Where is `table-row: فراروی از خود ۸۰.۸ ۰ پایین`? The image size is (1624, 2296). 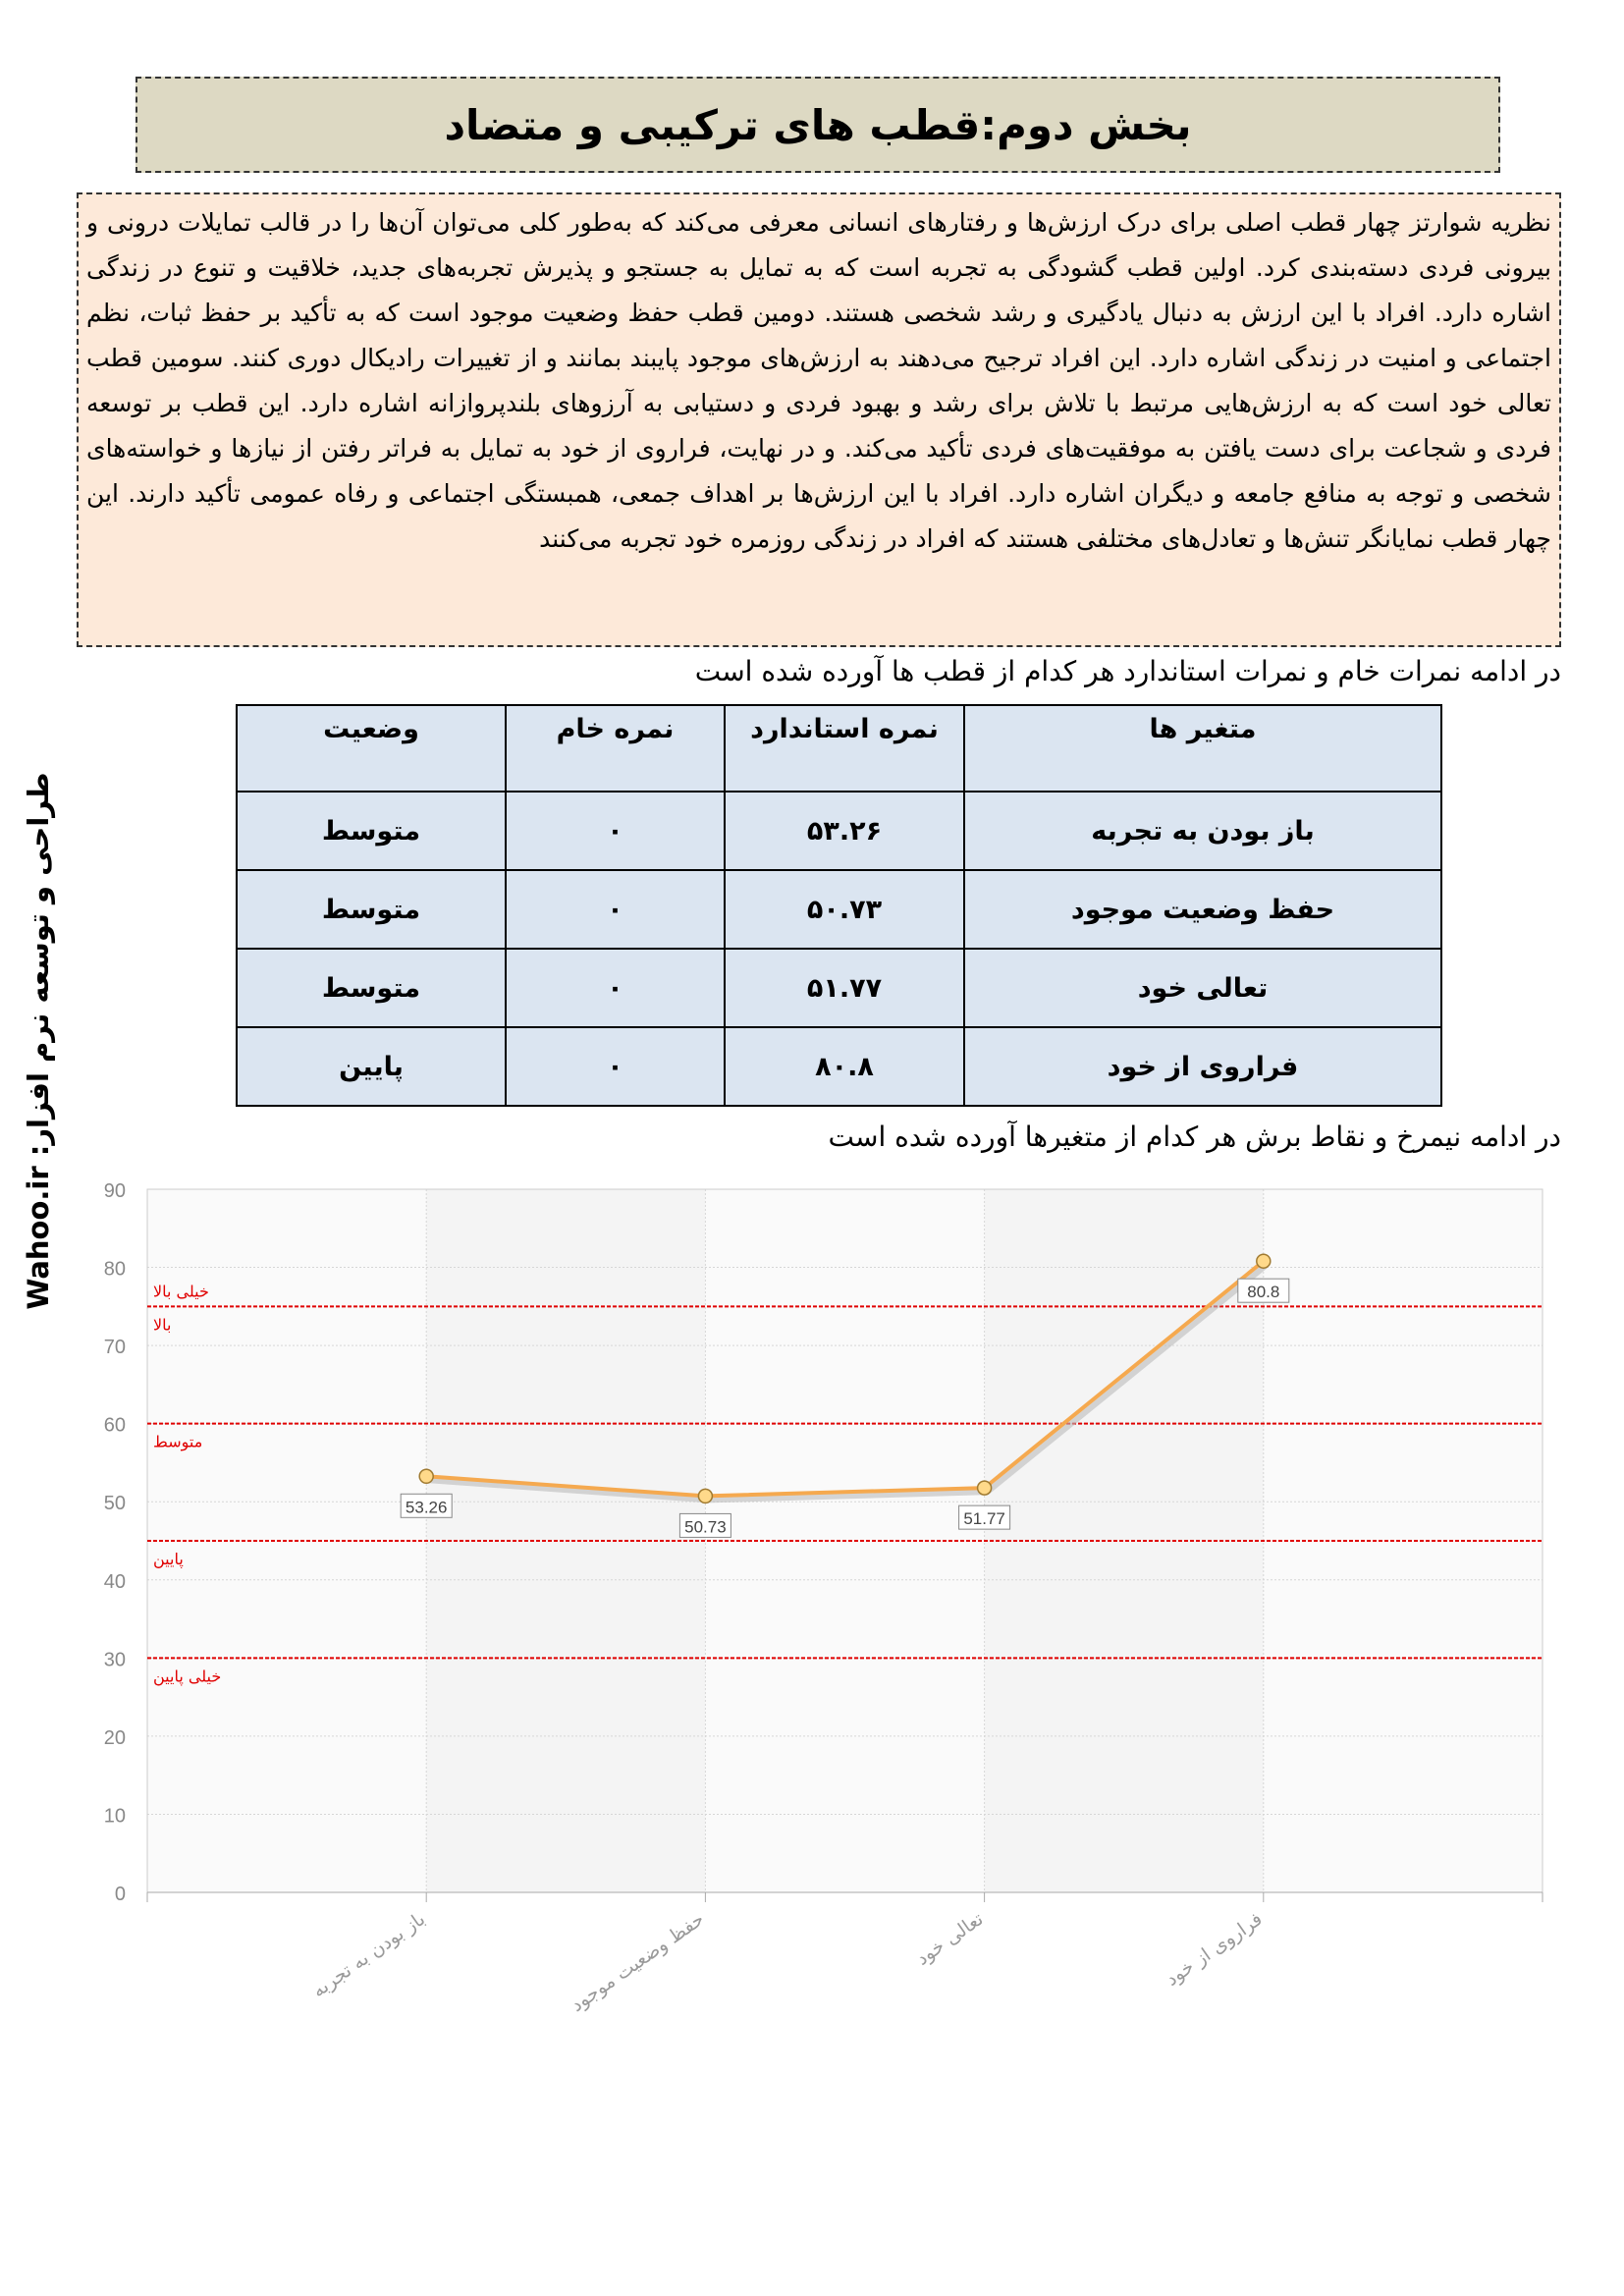
table-row: فراروی از خود ۸۰.۸ ۰ پایین is located at coordinates (839, 1066).